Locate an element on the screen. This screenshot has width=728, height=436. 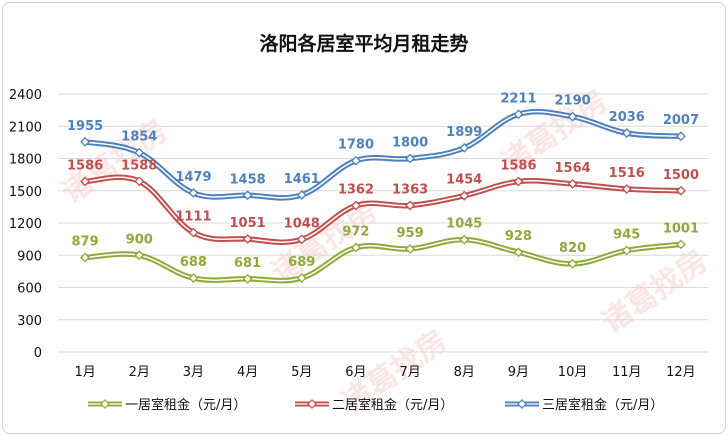
data-label: 1500 is located at coordinates (681, 175).